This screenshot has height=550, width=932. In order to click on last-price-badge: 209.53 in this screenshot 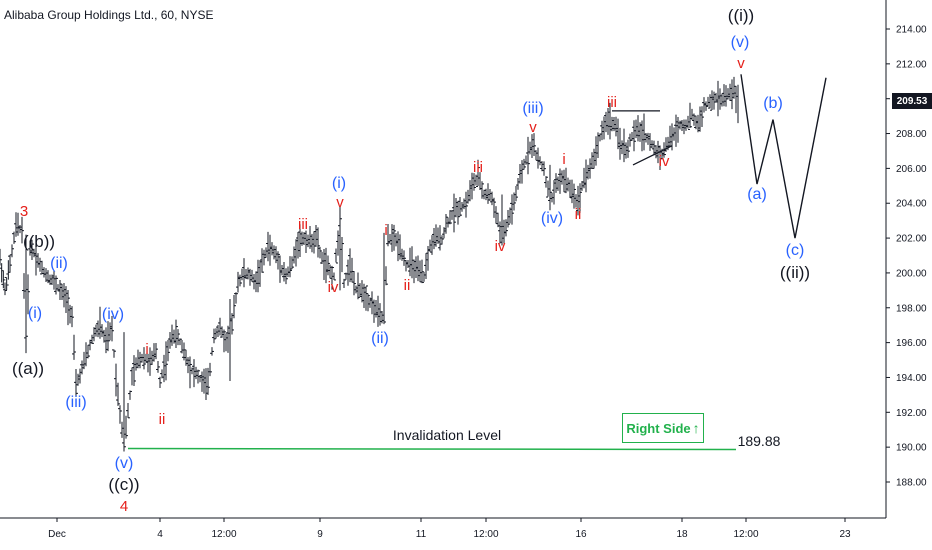, I will do `click(912, 101)`.